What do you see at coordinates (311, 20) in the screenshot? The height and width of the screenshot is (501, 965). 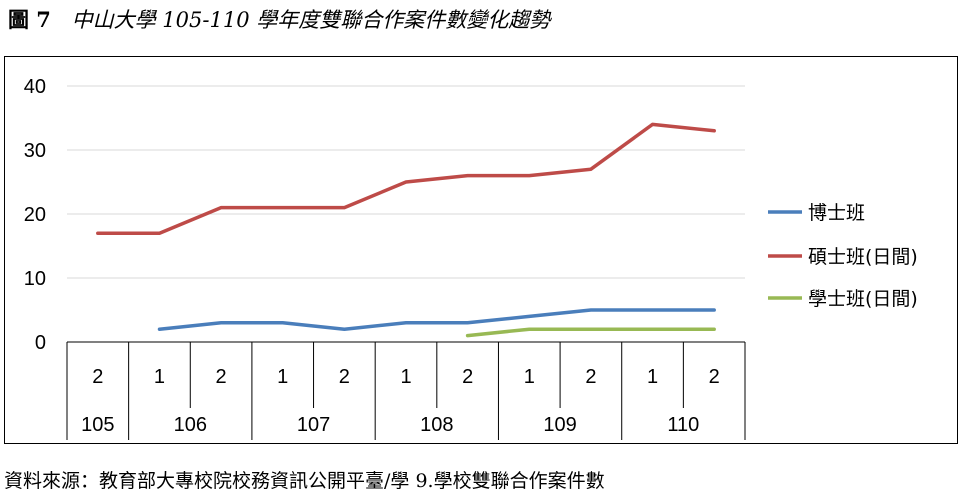 I see `figure-caption: 中山大學 105-110 學年度雙聯合作案件數變化趨勢` at bounding box center [311, 20].